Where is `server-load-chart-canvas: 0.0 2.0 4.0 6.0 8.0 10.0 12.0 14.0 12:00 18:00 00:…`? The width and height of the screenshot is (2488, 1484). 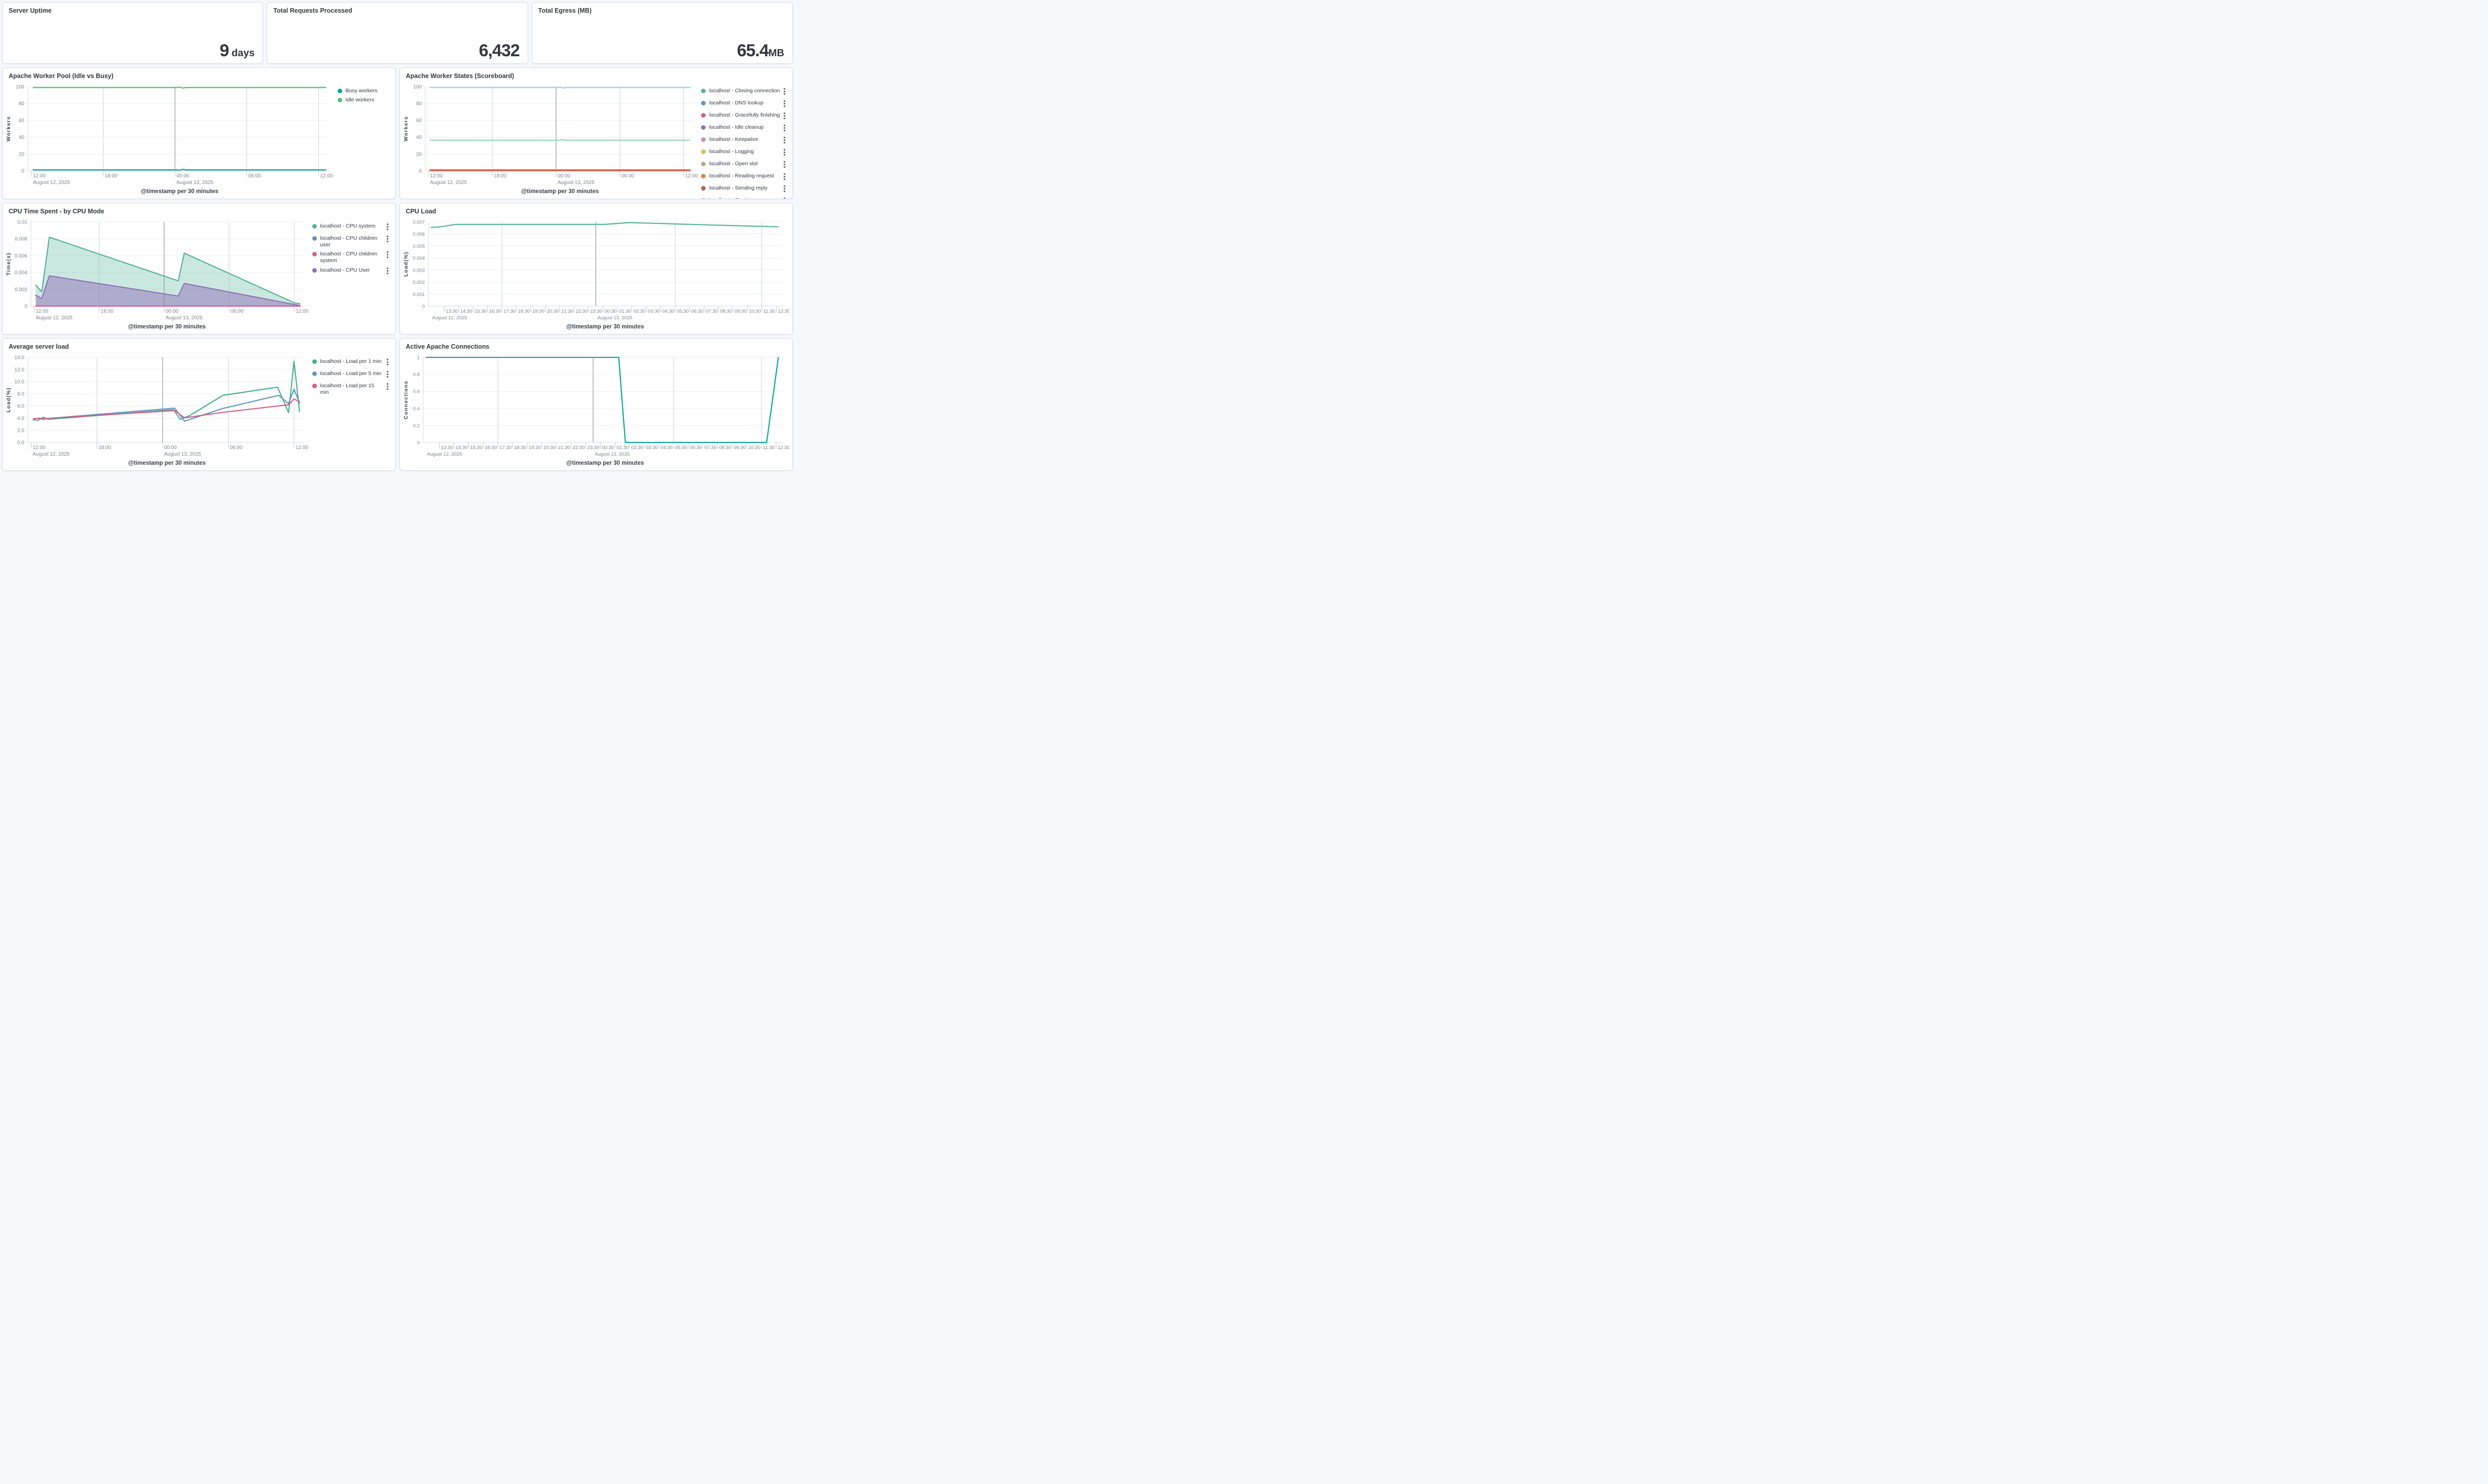 server-load-chart-canvas: 0.0 2.0 4.0 6.0 8.0 10.0 12.0 14.0 12:00 18:00 00:… is located at coordinates (157, 405).